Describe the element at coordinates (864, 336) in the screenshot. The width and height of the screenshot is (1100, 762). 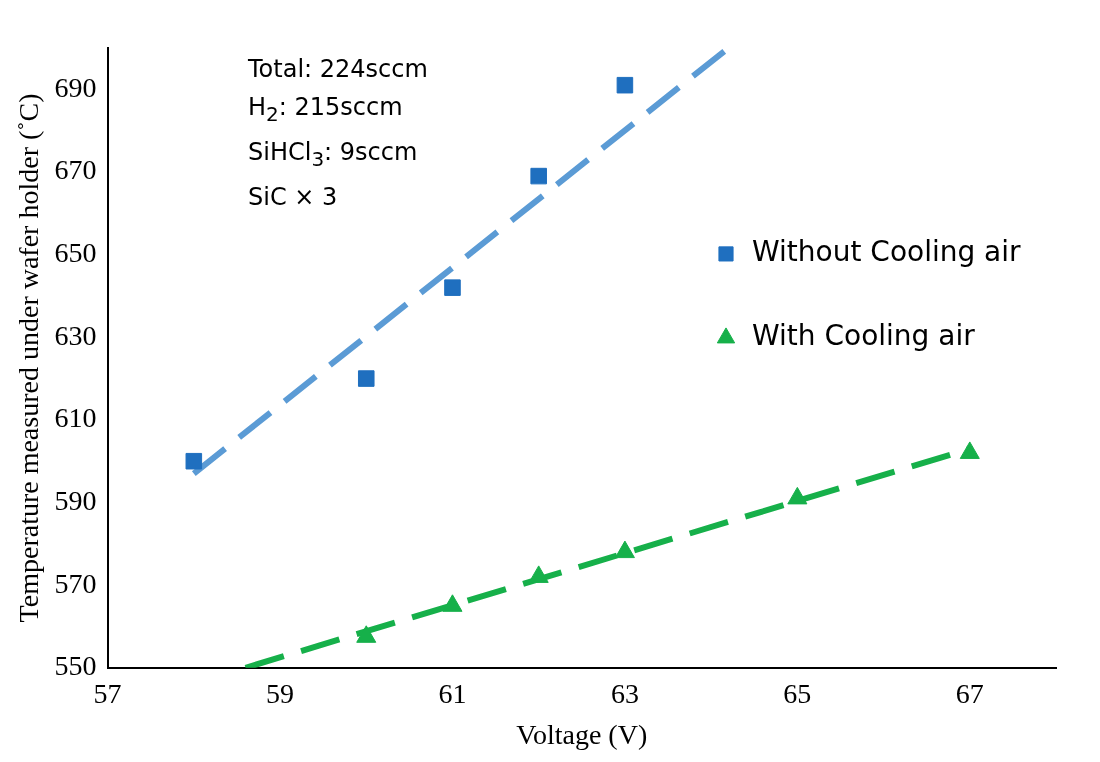
I see `legend-label: With Cooling air` at that location.